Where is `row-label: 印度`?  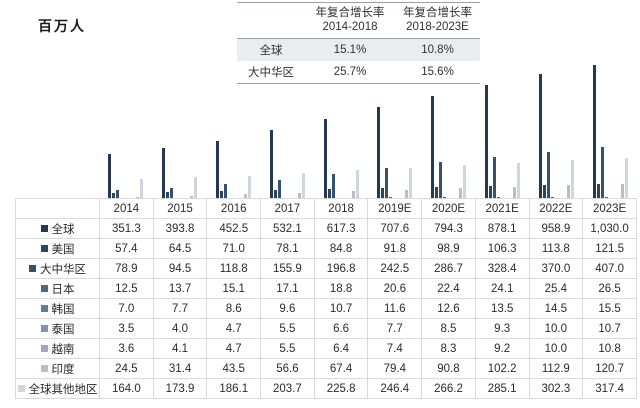
row-label: 印度 is located at coordinates (63, 369).